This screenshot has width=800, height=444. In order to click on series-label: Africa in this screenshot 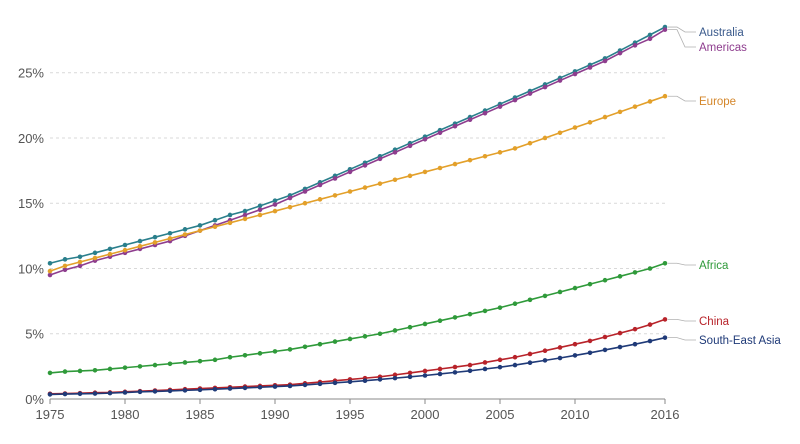, I will do `click(714, 266)`.